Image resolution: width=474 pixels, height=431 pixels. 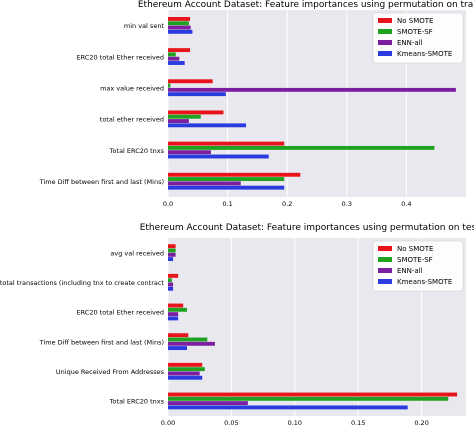 I want to click on x-tick-label: 0.20, so click(x=421, y=423).